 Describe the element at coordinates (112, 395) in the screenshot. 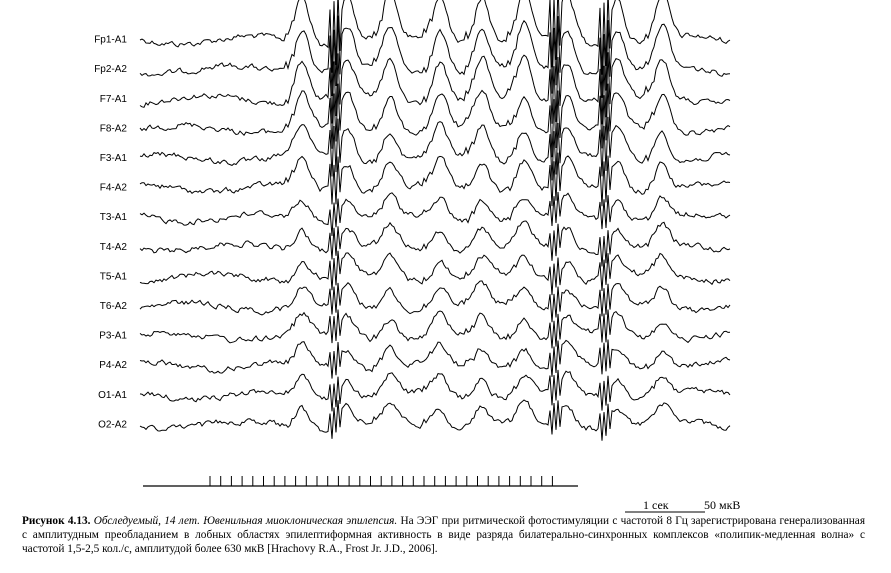

I see `channel-label: O1-A1` at that location.